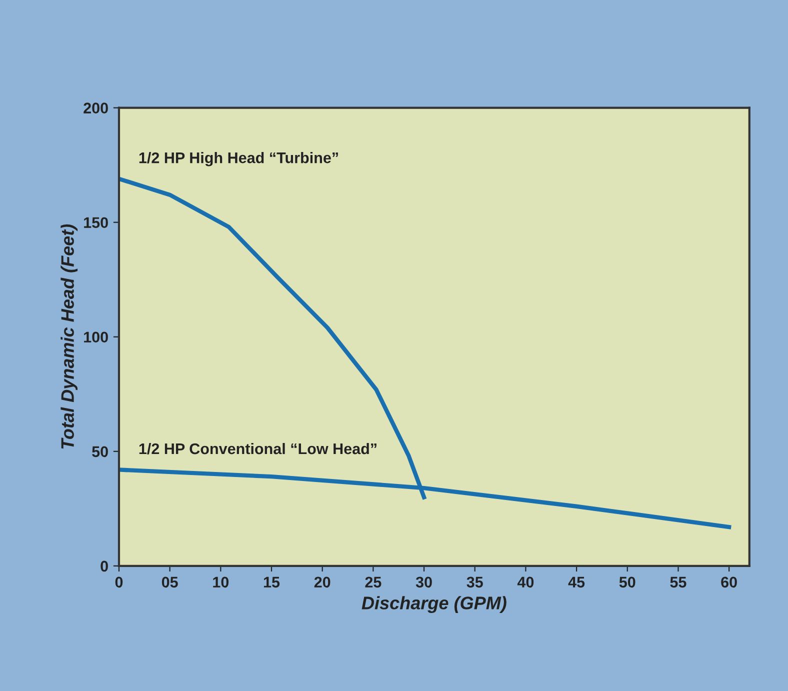  Describe the element at coordinates (474, 582) in the screenshot. I see `x-tick-label: 35` at that location.